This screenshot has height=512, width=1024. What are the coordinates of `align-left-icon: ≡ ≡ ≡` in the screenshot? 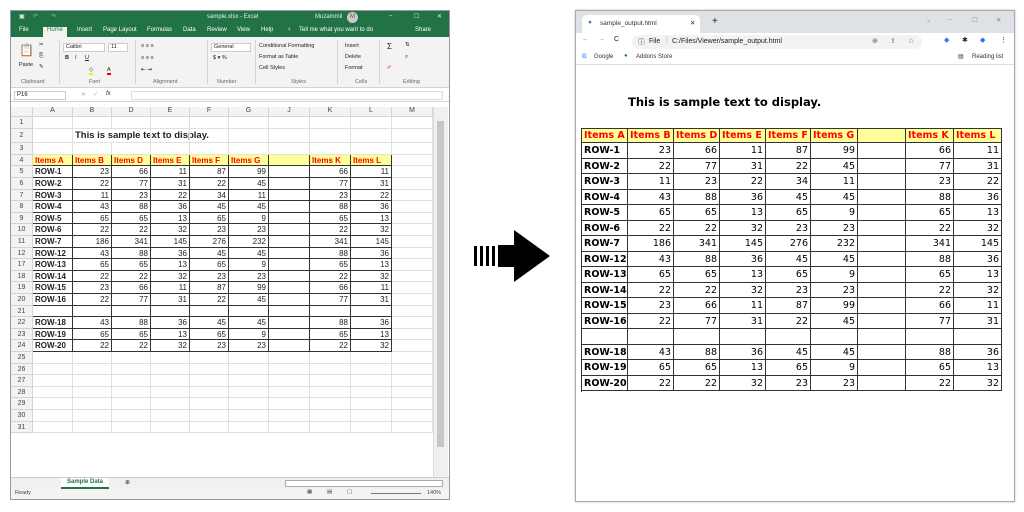 It's located at (147, 58).